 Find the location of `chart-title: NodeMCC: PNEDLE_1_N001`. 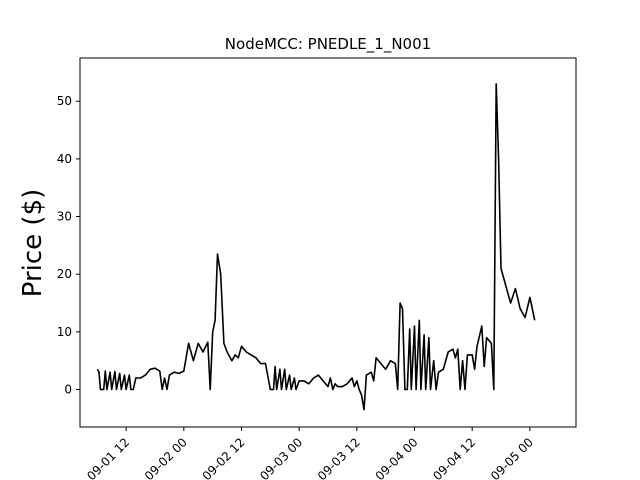

chart-title: NodeMCC: PNEDLE_1_N001 is located at coordinates (328, 44).